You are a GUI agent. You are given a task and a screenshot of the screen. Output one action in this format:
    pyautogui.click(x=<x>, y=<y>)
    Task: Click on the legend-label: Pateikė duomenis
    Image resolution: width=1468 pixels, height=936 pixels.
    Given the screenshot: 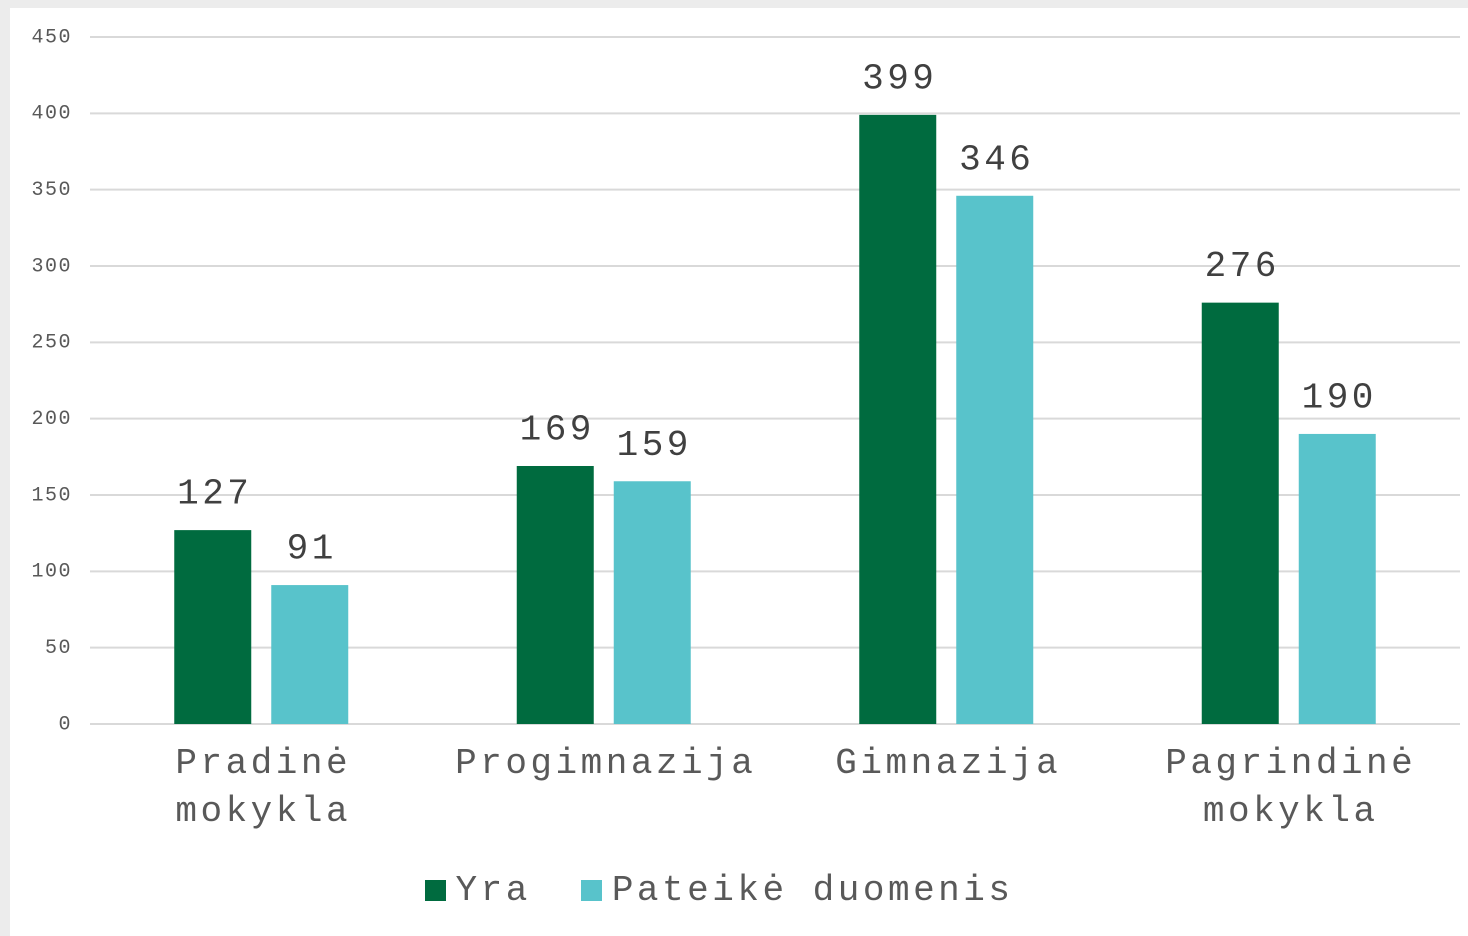 What is the action you would take?
    pyautogui.click(x=812, y=890)
    